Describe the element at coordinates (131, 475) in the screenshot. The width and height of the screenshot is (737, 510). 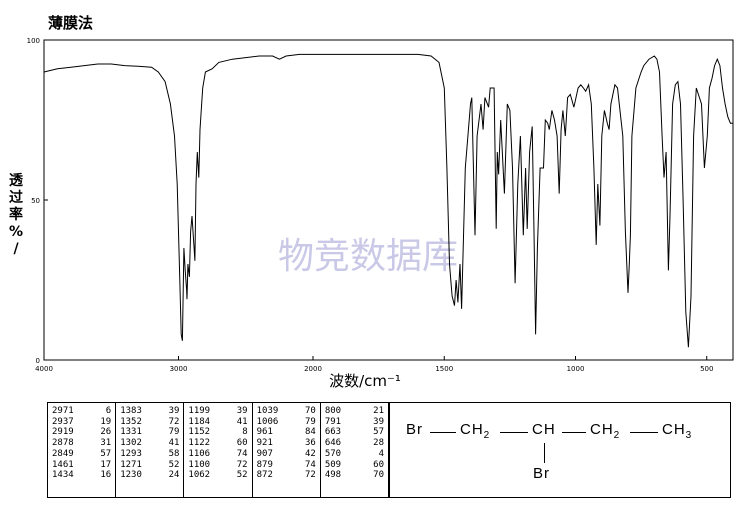
I see `wavenumber: 1230` at that location.